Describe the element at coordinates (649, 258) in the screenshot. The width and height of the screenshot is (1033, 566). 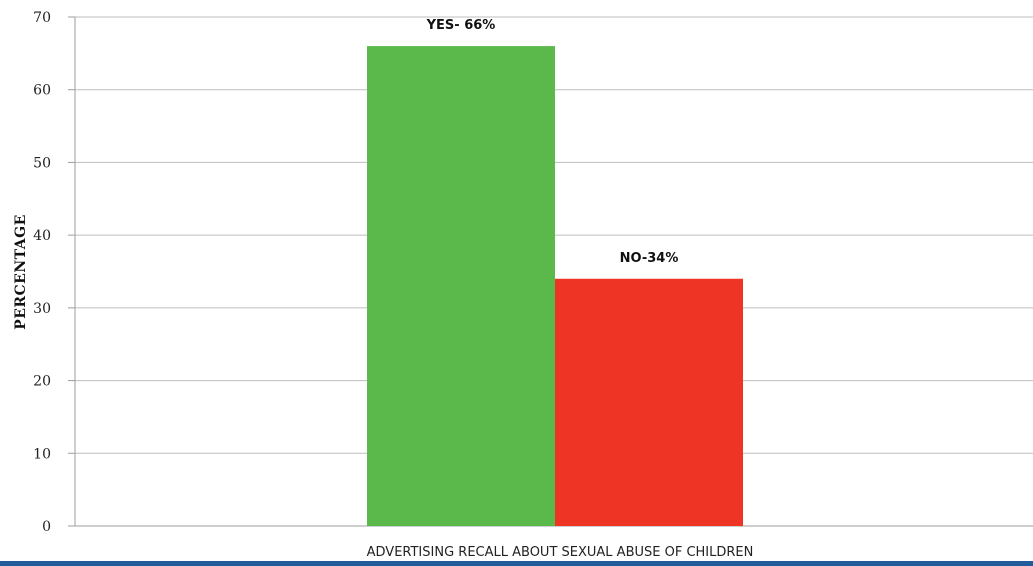
I see `data-label-no: NO-34%` at that location.